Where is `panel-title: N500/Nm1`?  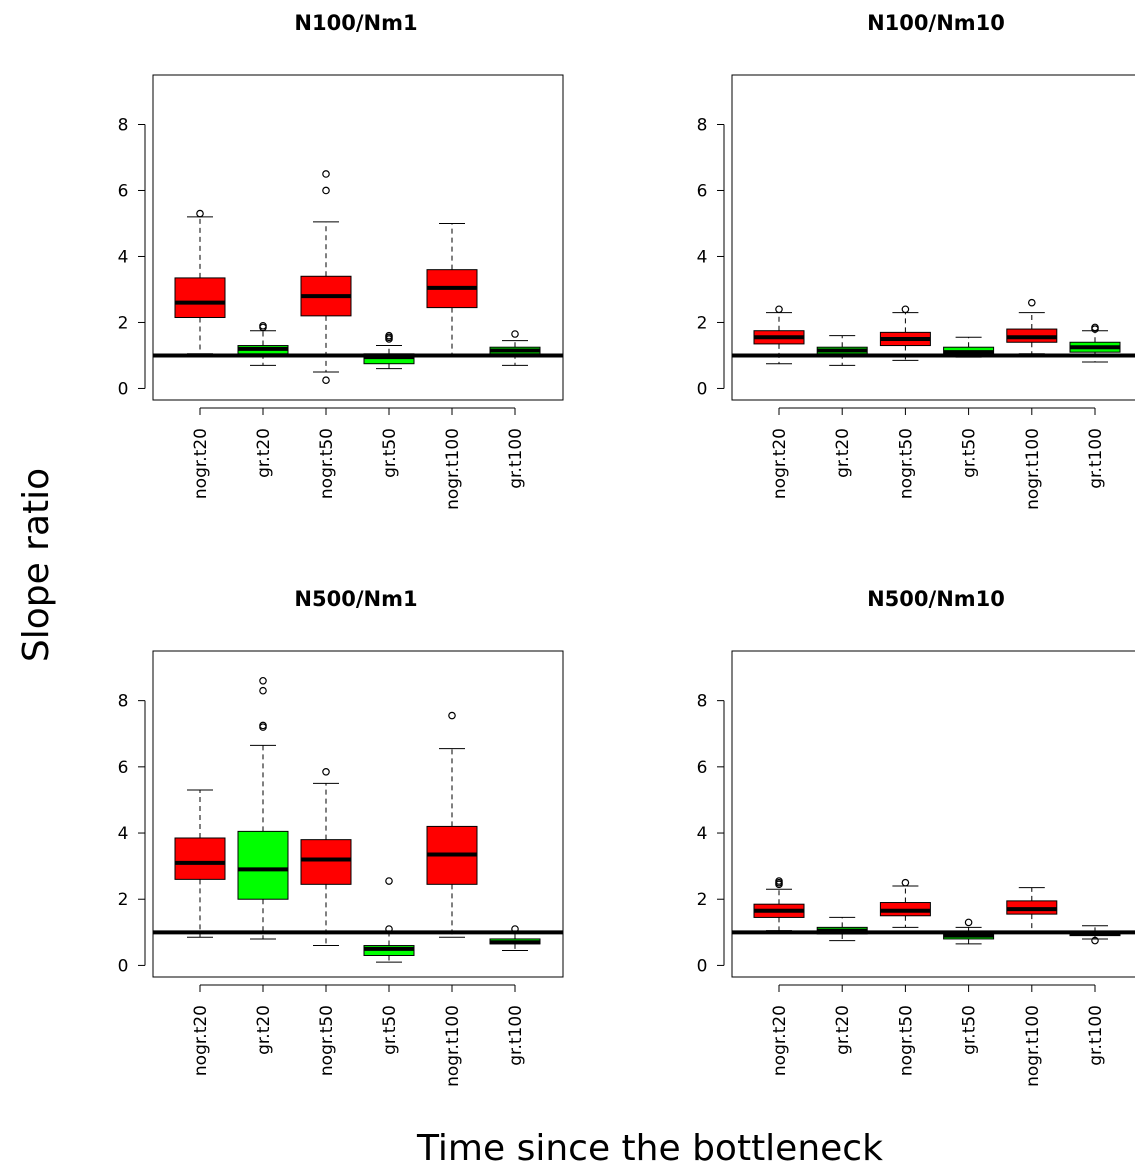
panel-title: N500/Nm1 is located at coordinates (355, 599).